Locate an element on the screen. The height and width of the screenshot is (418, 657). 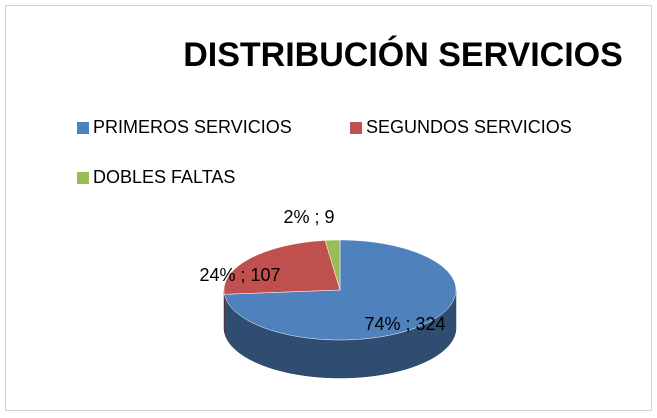
data-label: 74% ; 324 is located at coordinates (404, 324).